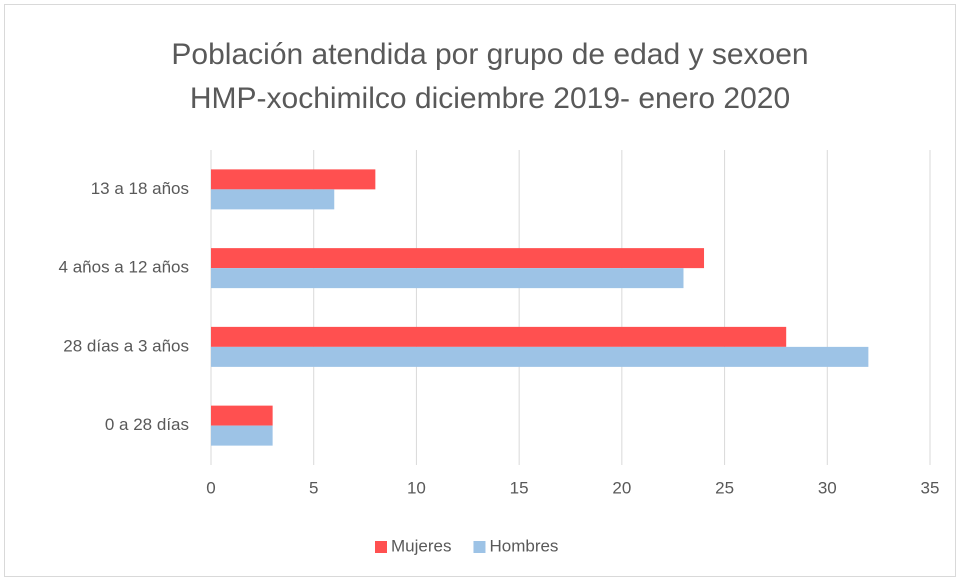 The height and width of the screenshot is (582, 961). Describe the element at coordinates (124, 267) in the screenshot. I see `y-tick-label: 4 años a 12 años` at that location.